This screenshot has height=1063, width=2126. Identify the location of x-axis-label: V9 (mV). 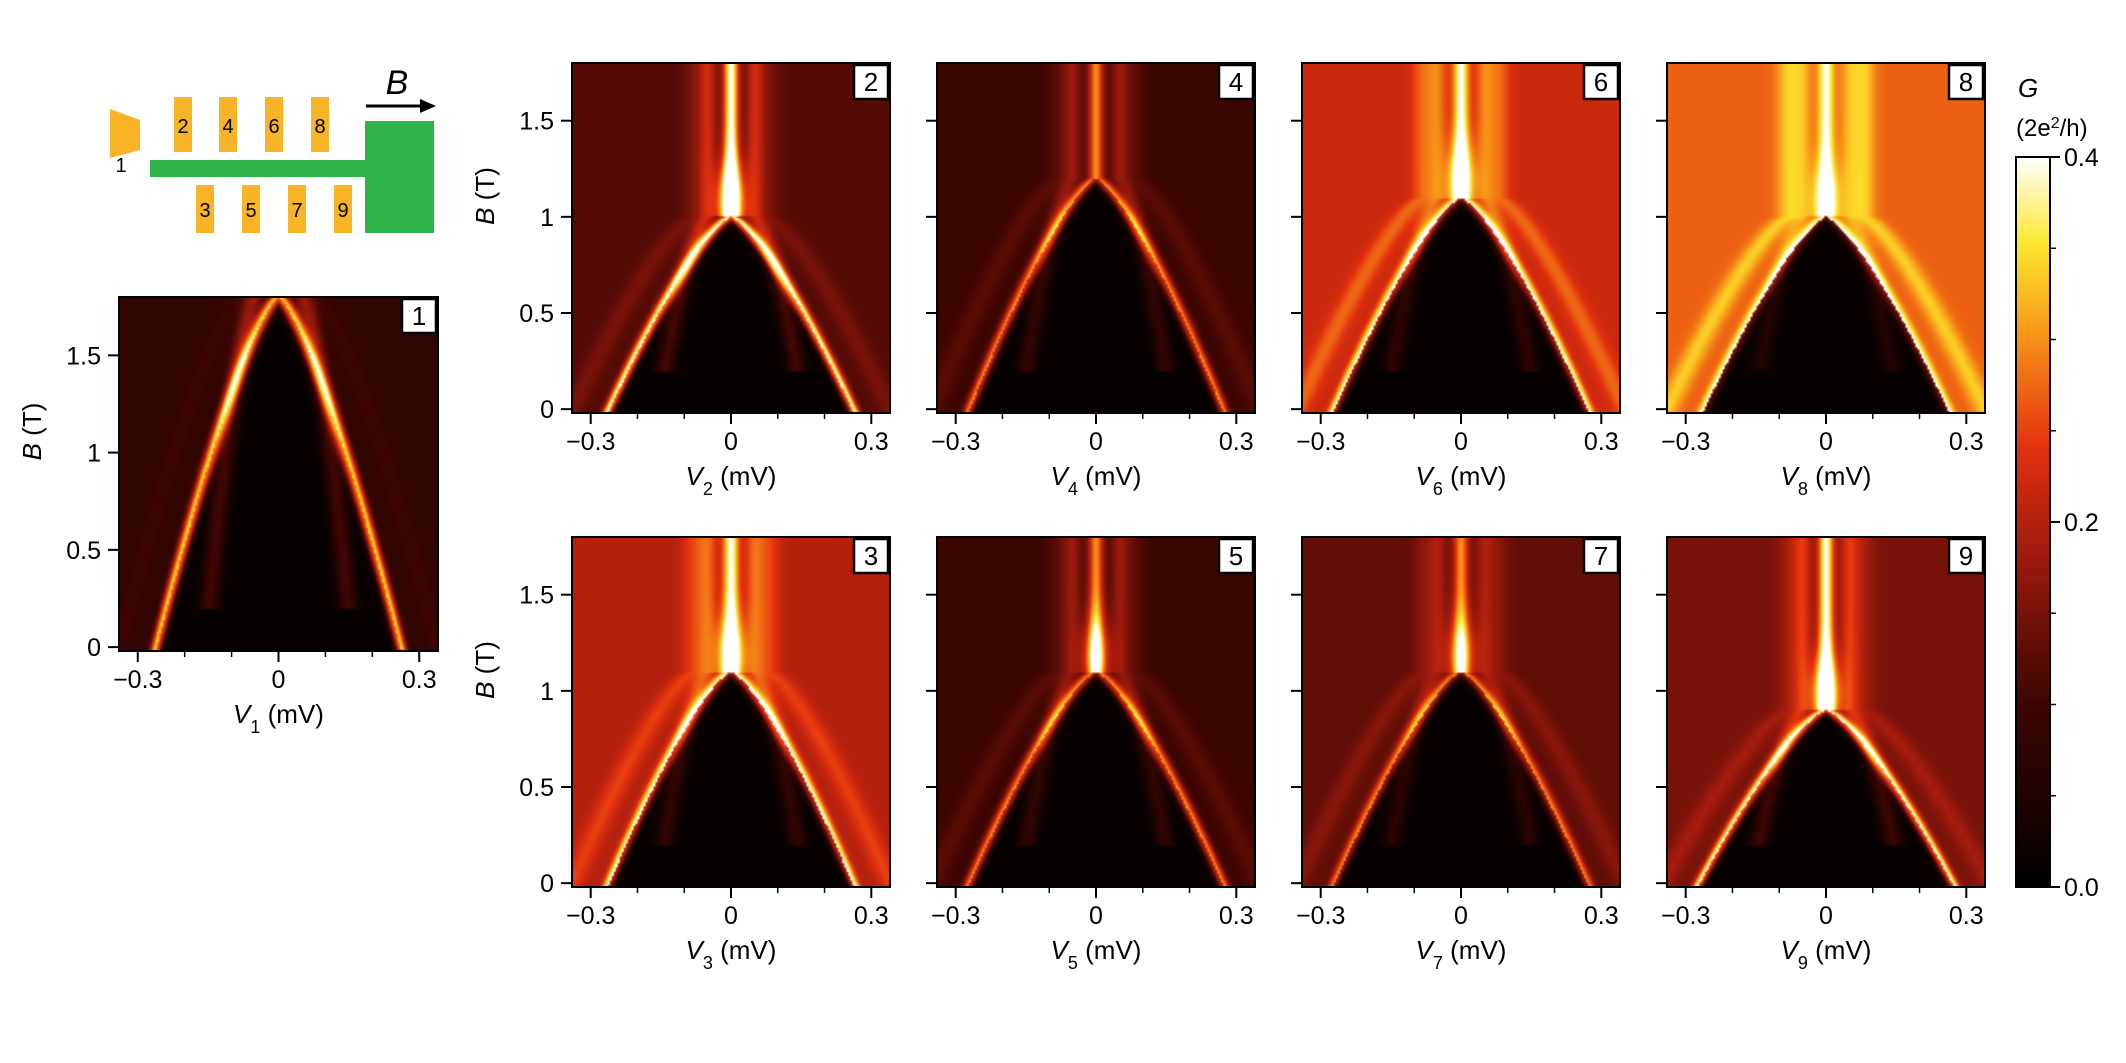
(1826, 954).